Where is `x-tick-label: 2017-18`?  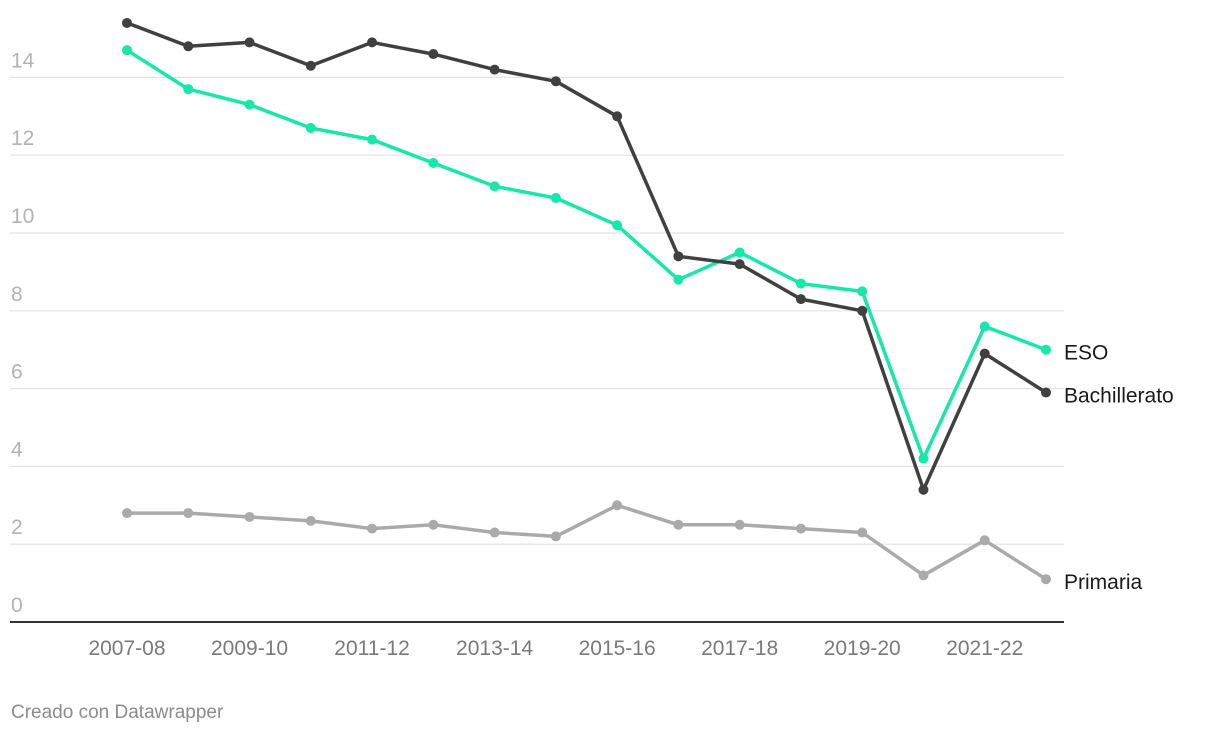
x-tick-label: 2017-18 is located at coordinates (739, 648).